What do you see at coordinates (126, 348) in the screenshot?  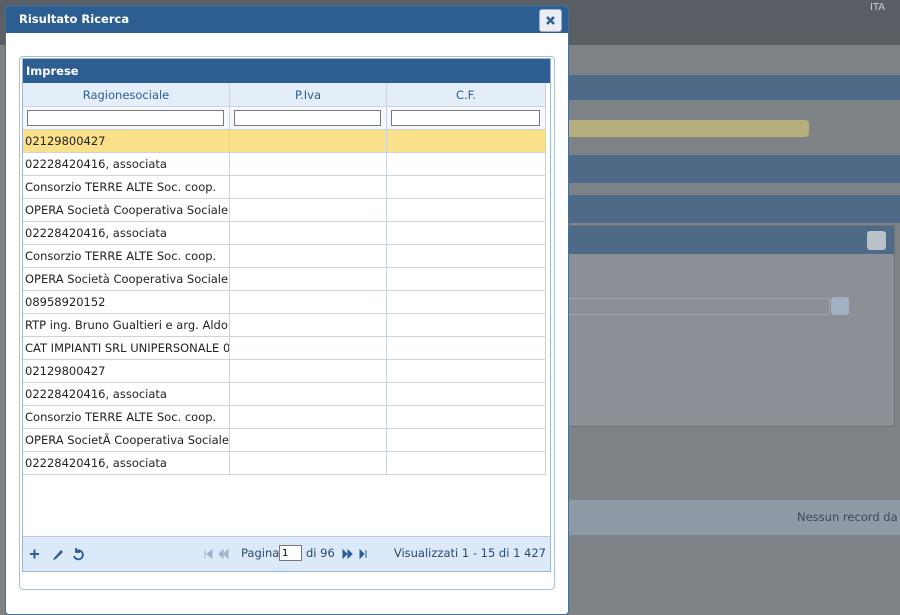 I see `row-cell: CAT IMPIANTI SRL UNIPERSONALE 0249` at bounding box center [126, 348].